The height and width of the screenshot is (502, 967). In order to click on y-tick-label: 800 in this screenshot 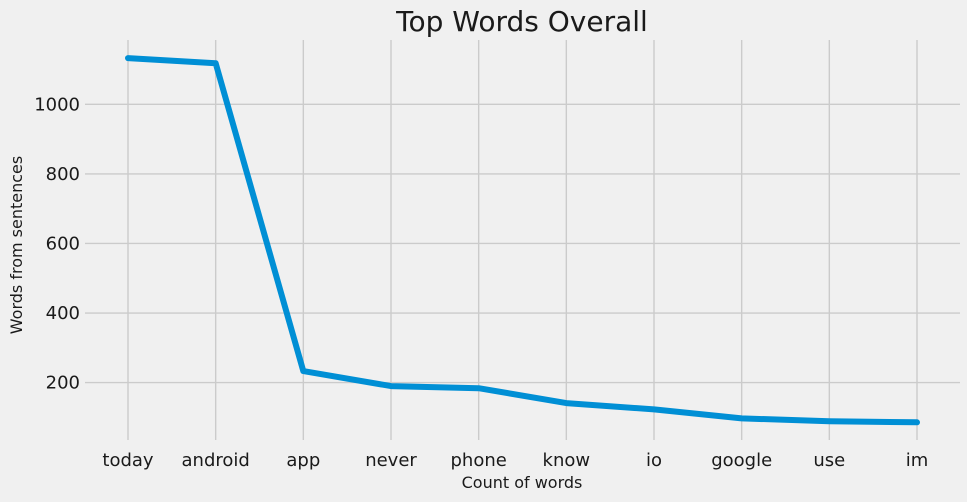, I will do `click(63, 174)`.